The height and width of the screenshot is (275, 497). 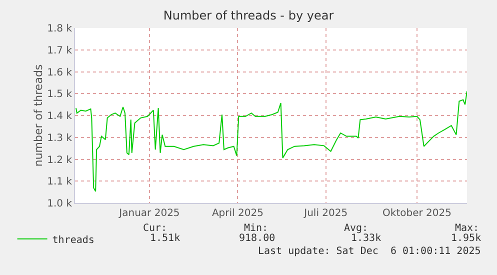 I want to click on y-tick-label: 1.5 k, so click(x=59, y=94).